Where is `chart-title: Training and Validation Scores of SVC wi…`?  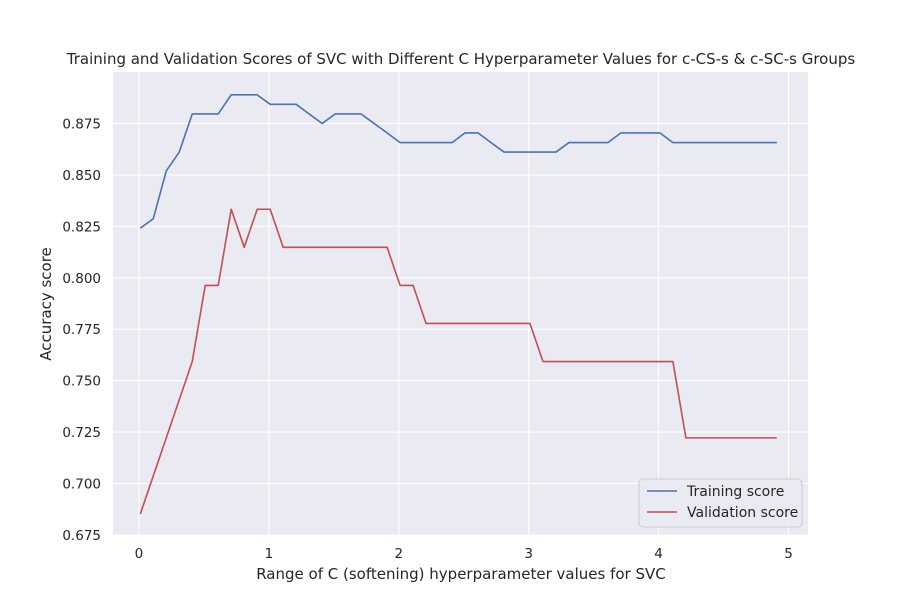
chart-title: Training and Validation Scores of SVC wi… is located at coordinates (461, 59).